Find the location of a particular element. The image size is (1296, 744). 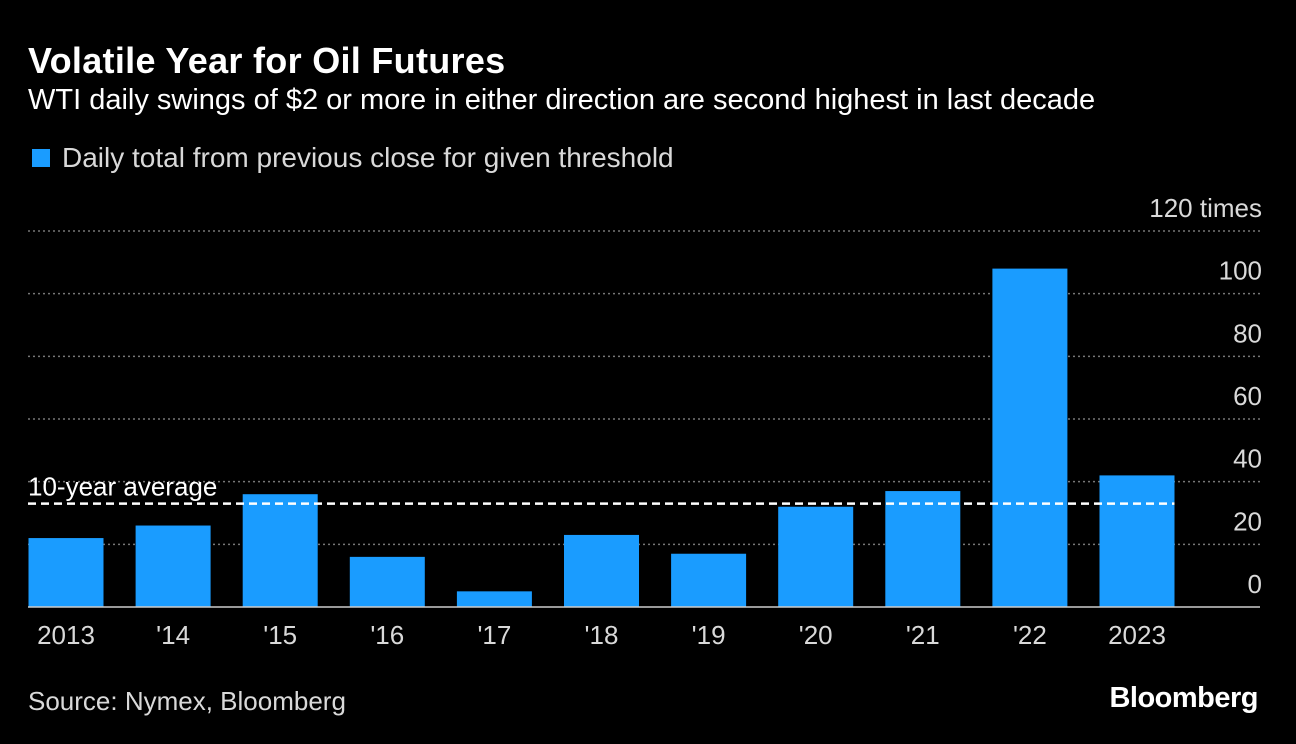

y-tick-label: 40 is located at coordinates (1247, 459).